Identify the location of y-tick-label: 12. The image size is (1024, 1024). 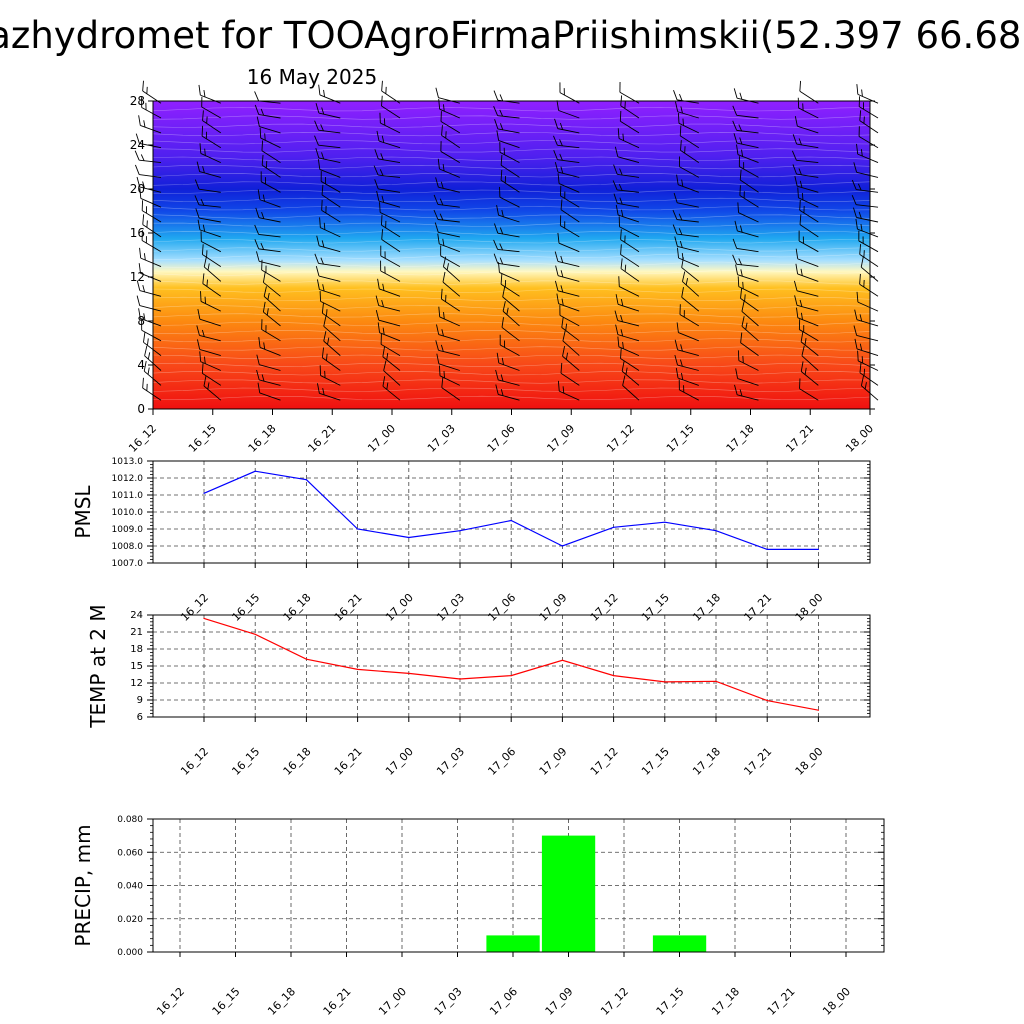
(137, 277).